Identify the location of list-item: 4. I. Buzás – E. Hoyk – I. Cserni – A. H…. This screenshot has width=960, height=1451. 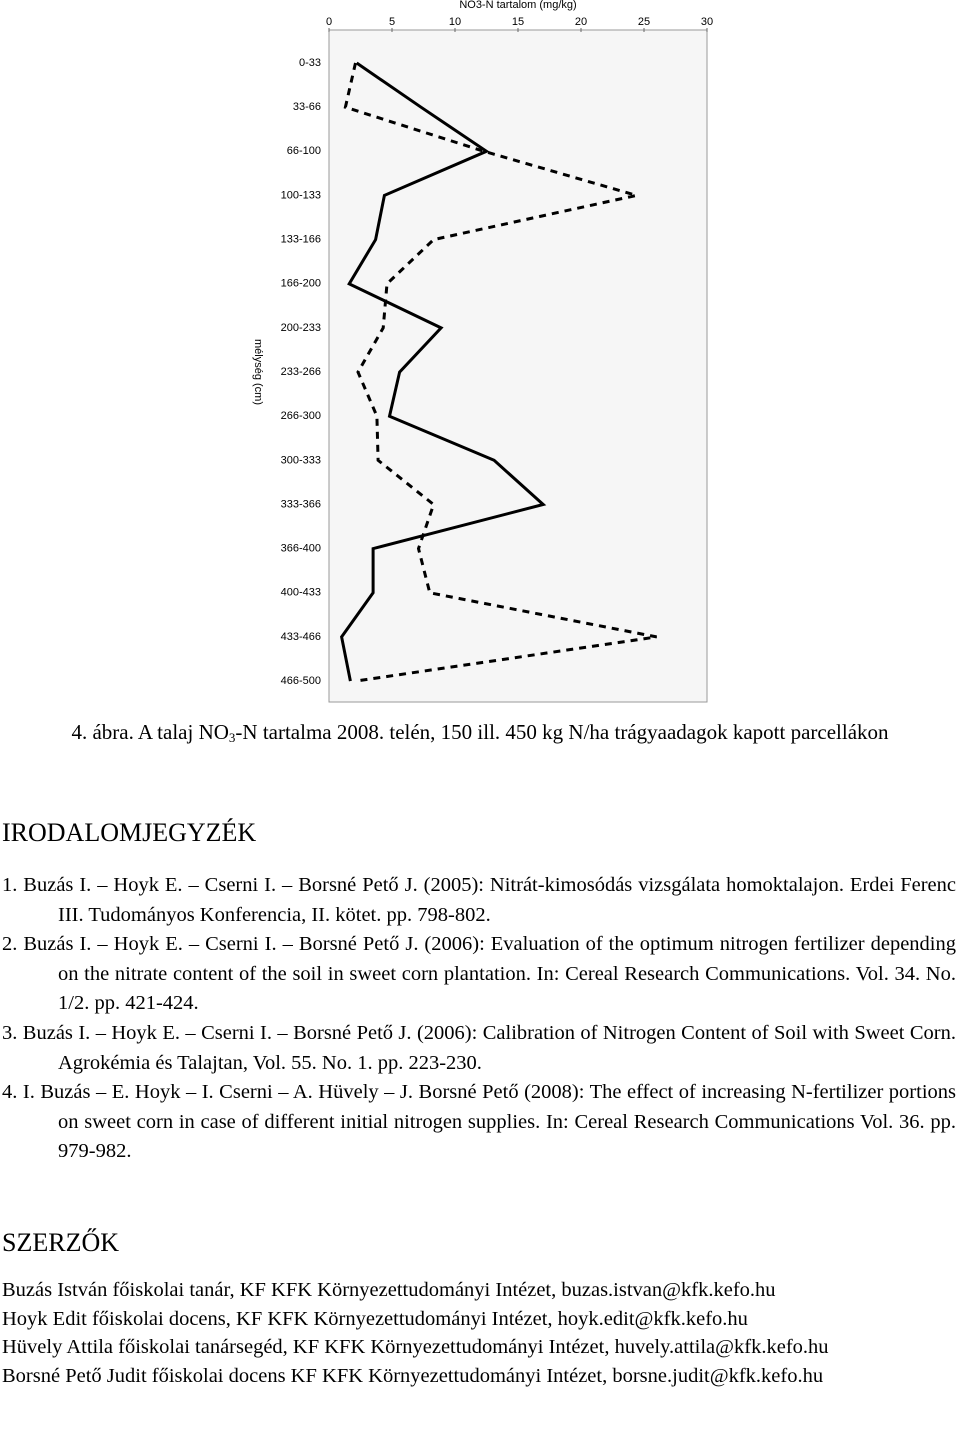
(479, 1122).